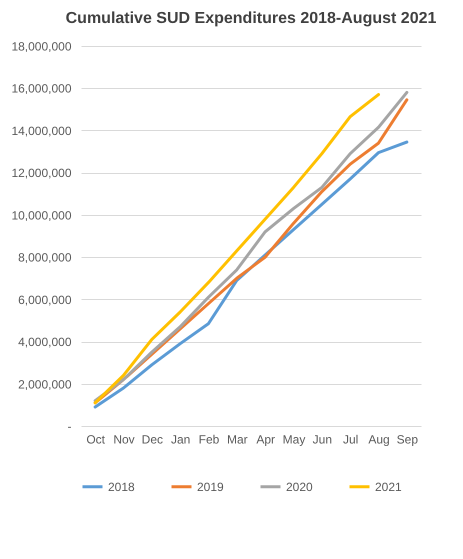 The image size is (463, 559). What do you see at coordinates (294, 439) in the screenshot?
I see `x-tick-label: May` at bounding box center [294, 439].